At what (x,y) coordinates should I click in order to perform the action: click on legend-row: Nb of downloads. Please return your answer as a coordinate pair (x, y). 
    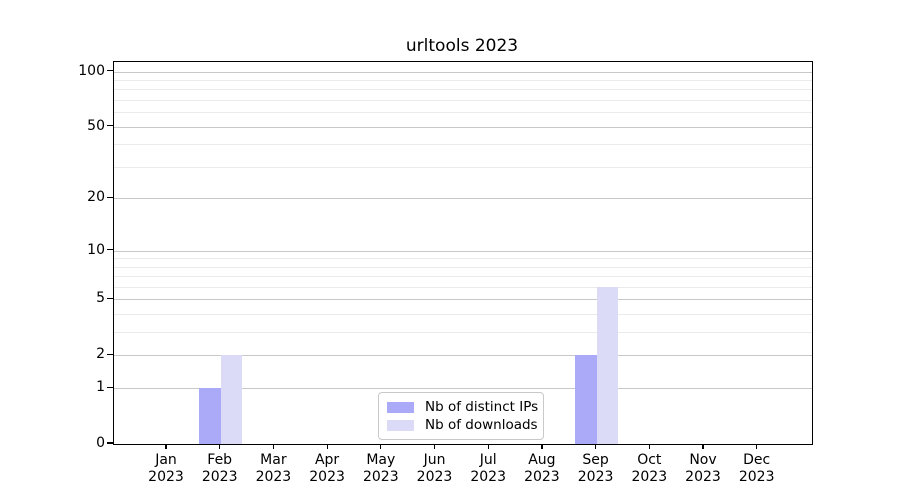
    Looking at the image, I should click on (462, 425).